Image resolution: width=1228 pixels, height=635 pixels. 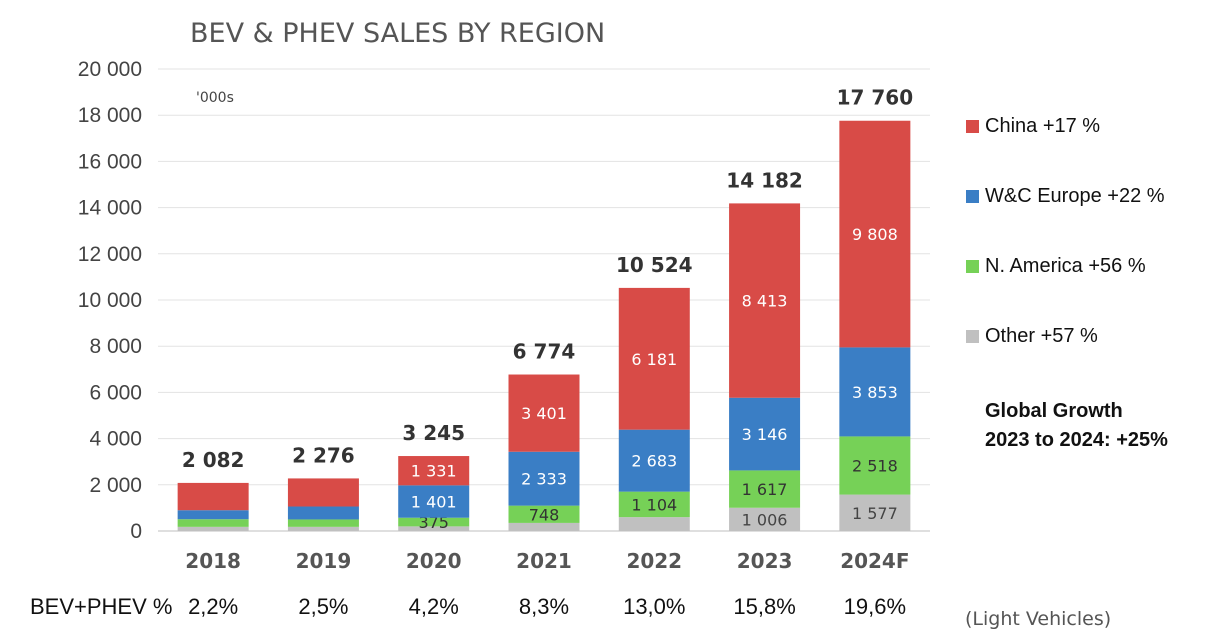 I want to click on segment-label: 1 617, so click(x=765, y=489).